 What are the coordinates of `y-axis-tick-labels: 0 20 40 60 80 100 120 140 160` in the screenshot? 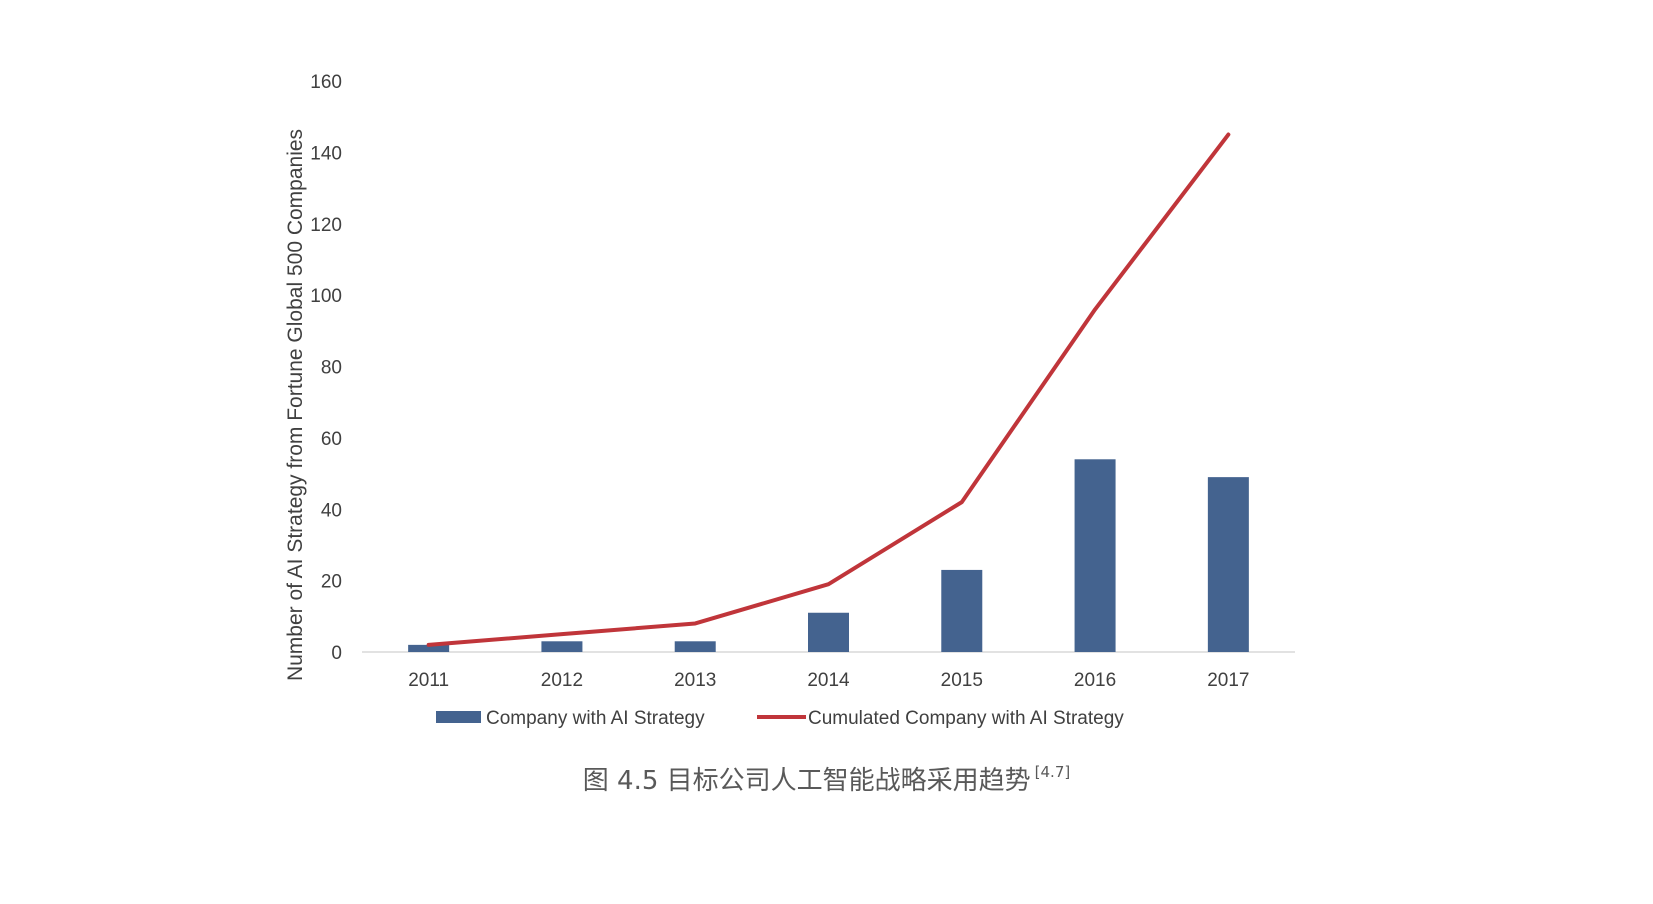 It's located at (326, 368).